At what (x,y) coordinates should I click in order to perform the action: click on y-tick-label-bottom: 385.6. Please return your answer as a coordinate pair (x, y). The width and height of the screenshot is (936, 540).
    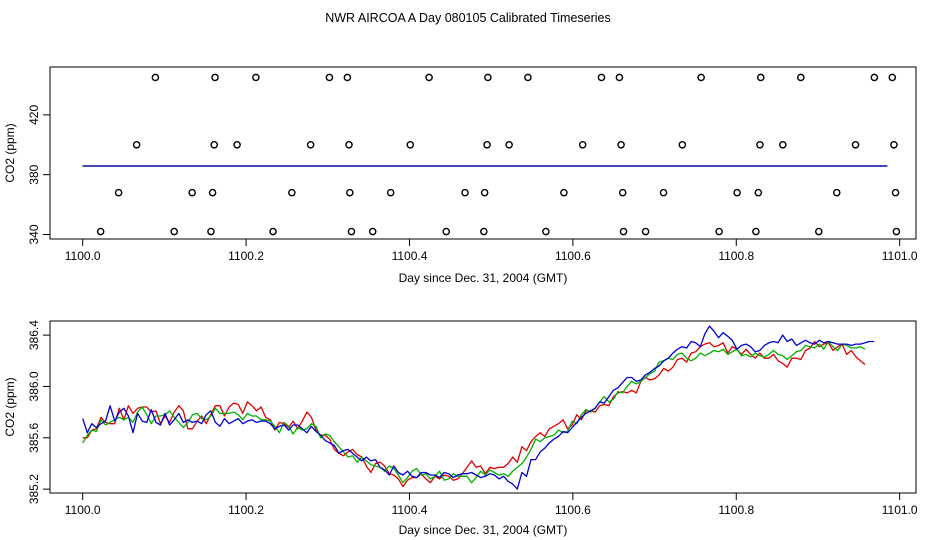
    Looking at the image, I should click on (34, 437).